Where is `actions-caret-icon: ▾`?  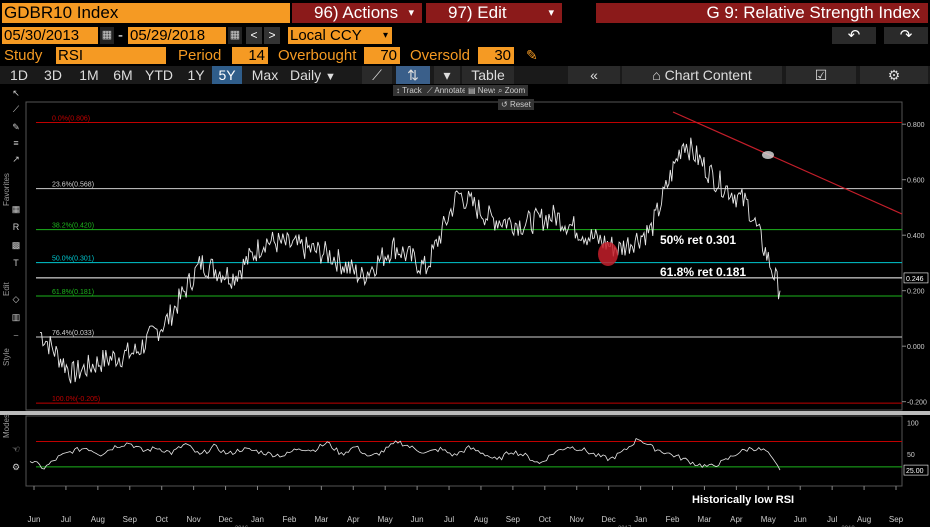 actions-caret-icon: ▾ is located at coordinates (411, 13).